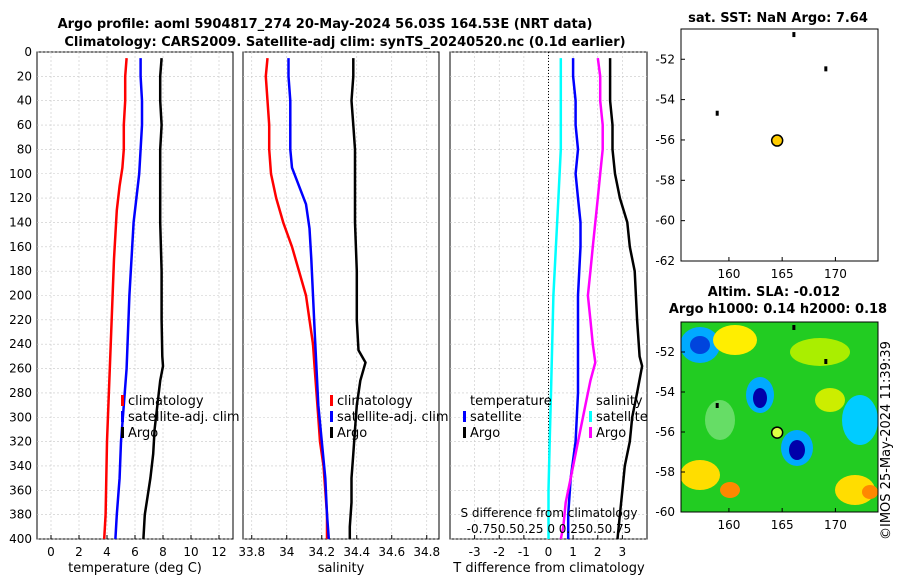 The width and height of the screenshot is (900, 580). Describe the element at coordinates (611, 433) in the screenshot. I see `legend-label-s-argo: Argo` at that location.